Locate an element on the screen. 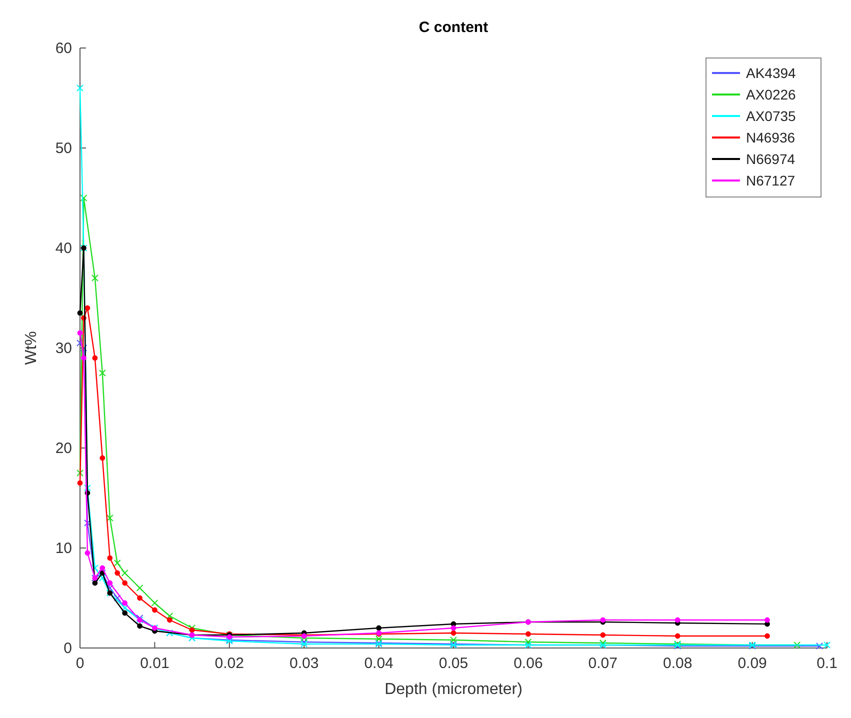 This screenshot has height=718, width=851. x-tick-label: 0.02 is located at coordinates (229, 663).